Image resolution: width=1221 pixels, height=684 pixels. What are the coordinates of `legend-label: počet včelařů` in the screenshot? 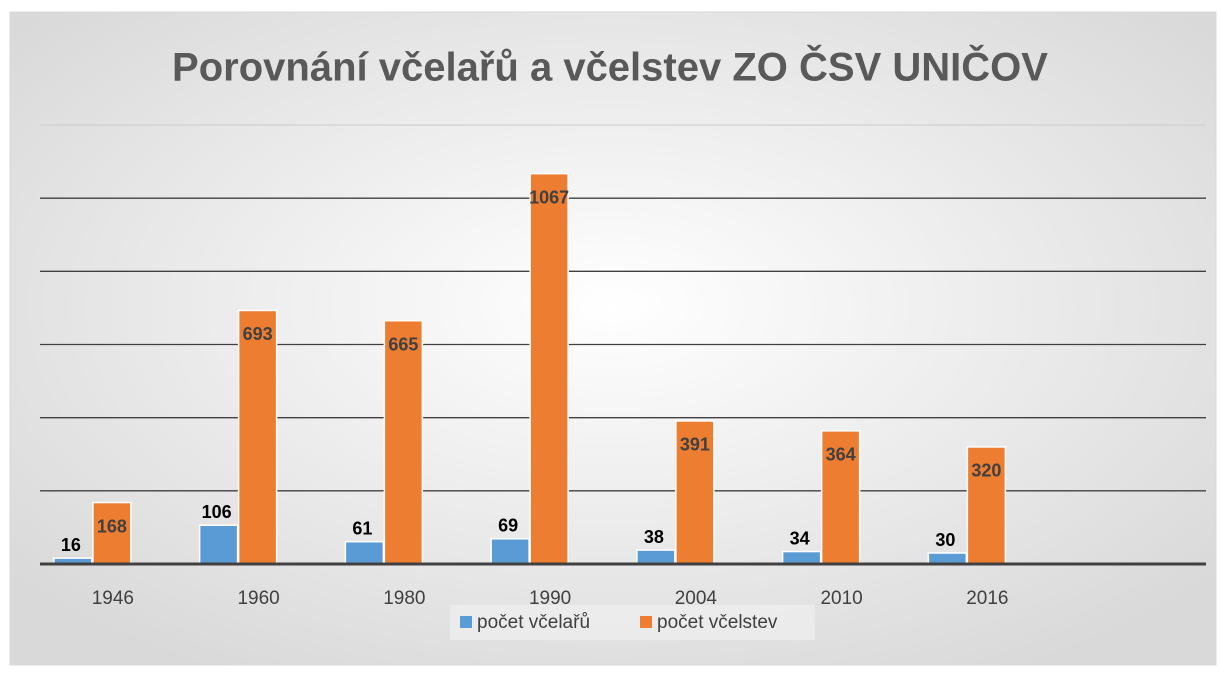 It's located at (533, 622).